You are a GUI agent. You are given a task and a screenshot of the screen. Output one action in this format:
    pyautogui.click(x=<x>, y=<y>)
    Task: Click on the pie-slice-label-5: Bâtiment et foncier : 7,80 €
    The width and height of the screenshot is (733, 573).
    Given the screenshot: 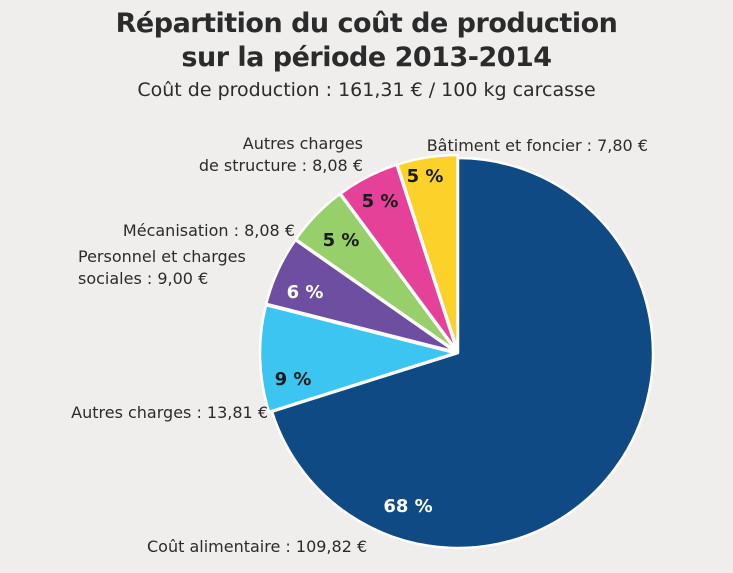 What is the action you would take?
    pyautogui.click(x=537, y=145)
    